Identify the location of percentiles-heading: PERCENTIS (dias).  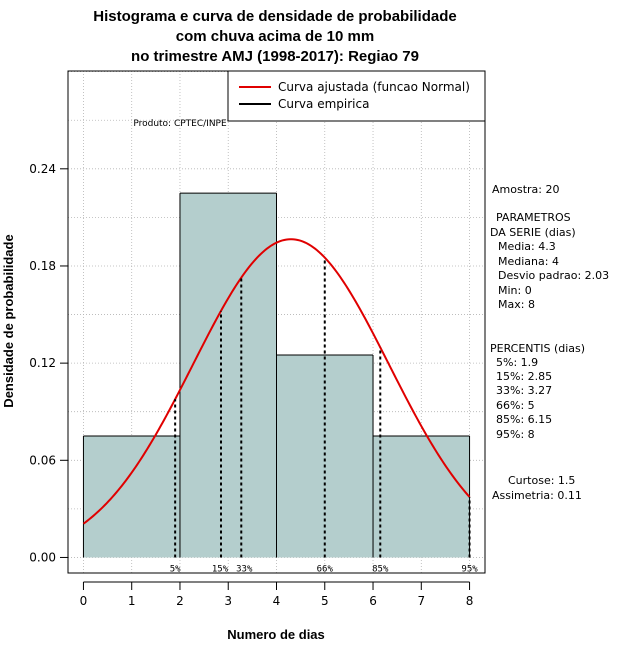
(537, 348).